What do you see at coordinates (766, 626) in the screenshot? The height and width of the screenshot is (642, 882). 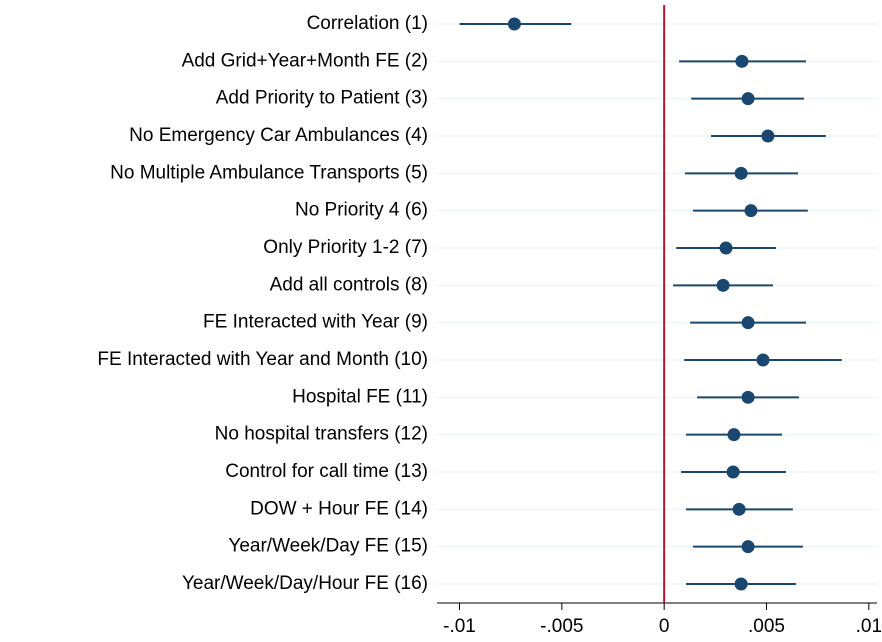 I see `x-tick-label: .005` at bounding box center [766, 626].